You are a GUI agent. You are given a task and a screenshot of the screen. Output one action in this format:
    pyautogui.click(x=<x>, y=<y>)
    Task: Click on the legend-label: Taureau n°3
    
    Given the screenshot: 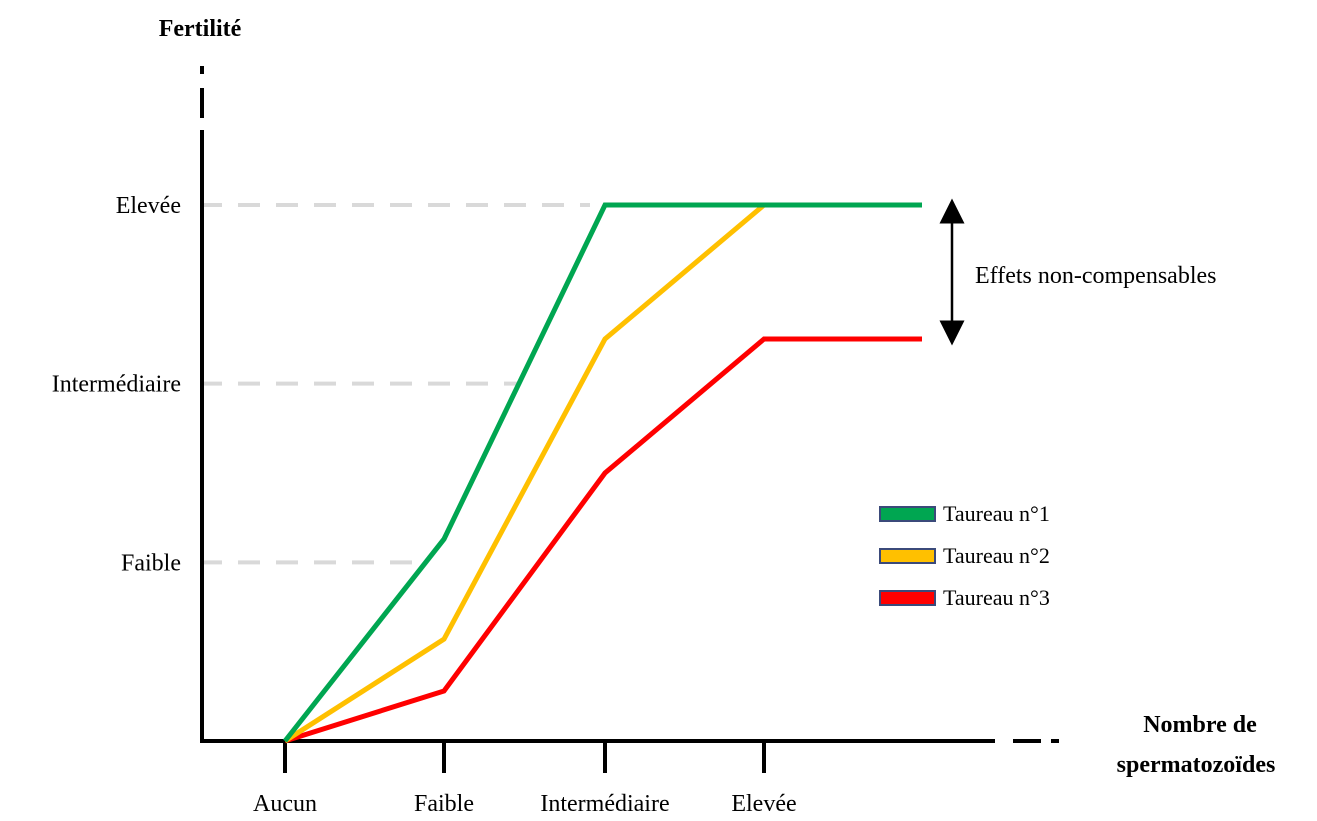 What is the action you would take?
    pyautogui.click(x=996, y=597)
    